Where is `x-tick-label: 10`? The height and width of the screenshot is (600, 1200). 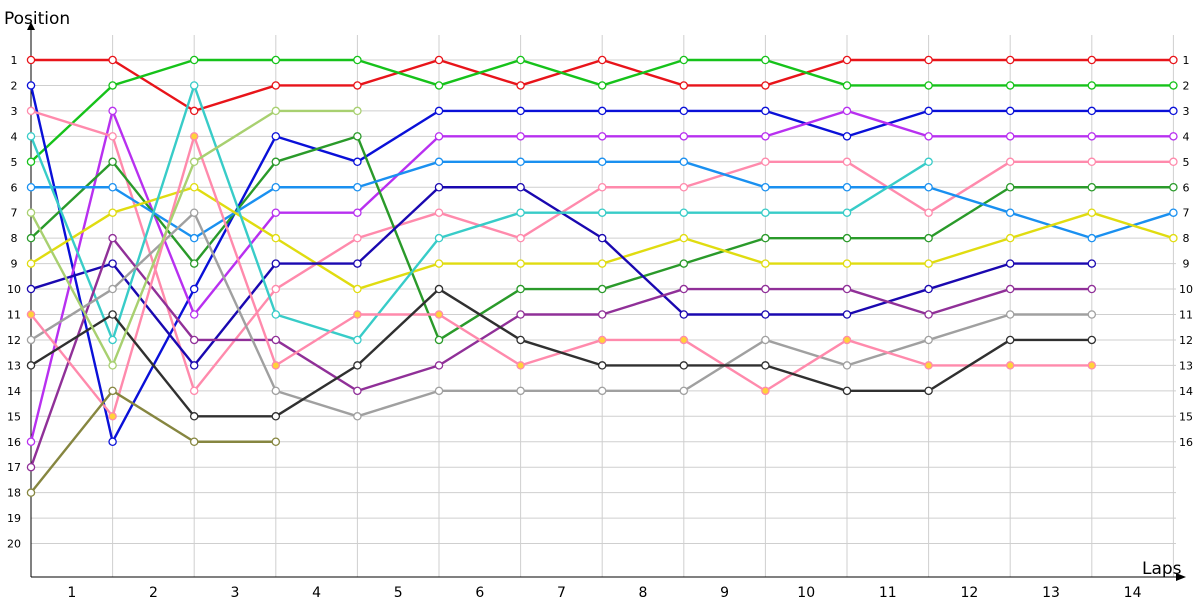
x-tick-label: 10 is located at coordinates (806, 592).